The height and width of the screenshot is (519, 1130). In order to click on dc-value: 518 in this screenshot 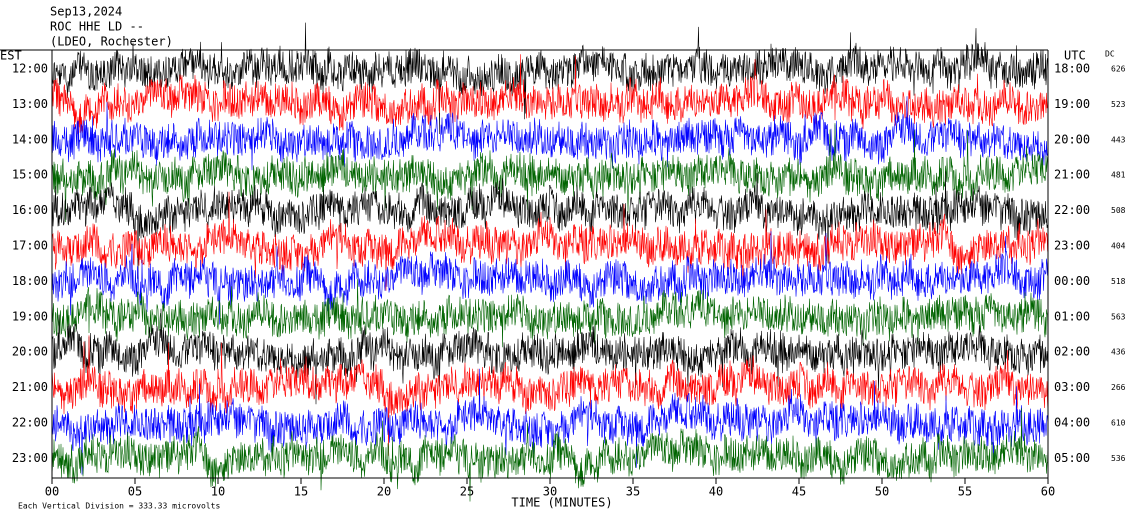, I will do `click(1118, 281)`.